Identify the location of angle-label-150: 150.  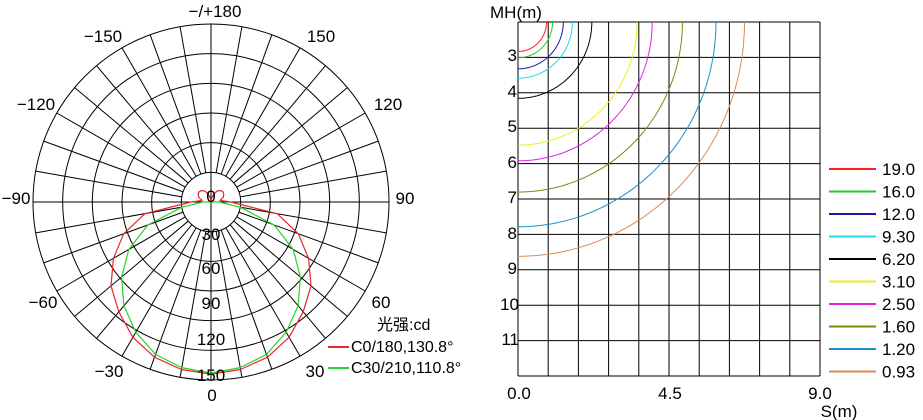
(321, 36).